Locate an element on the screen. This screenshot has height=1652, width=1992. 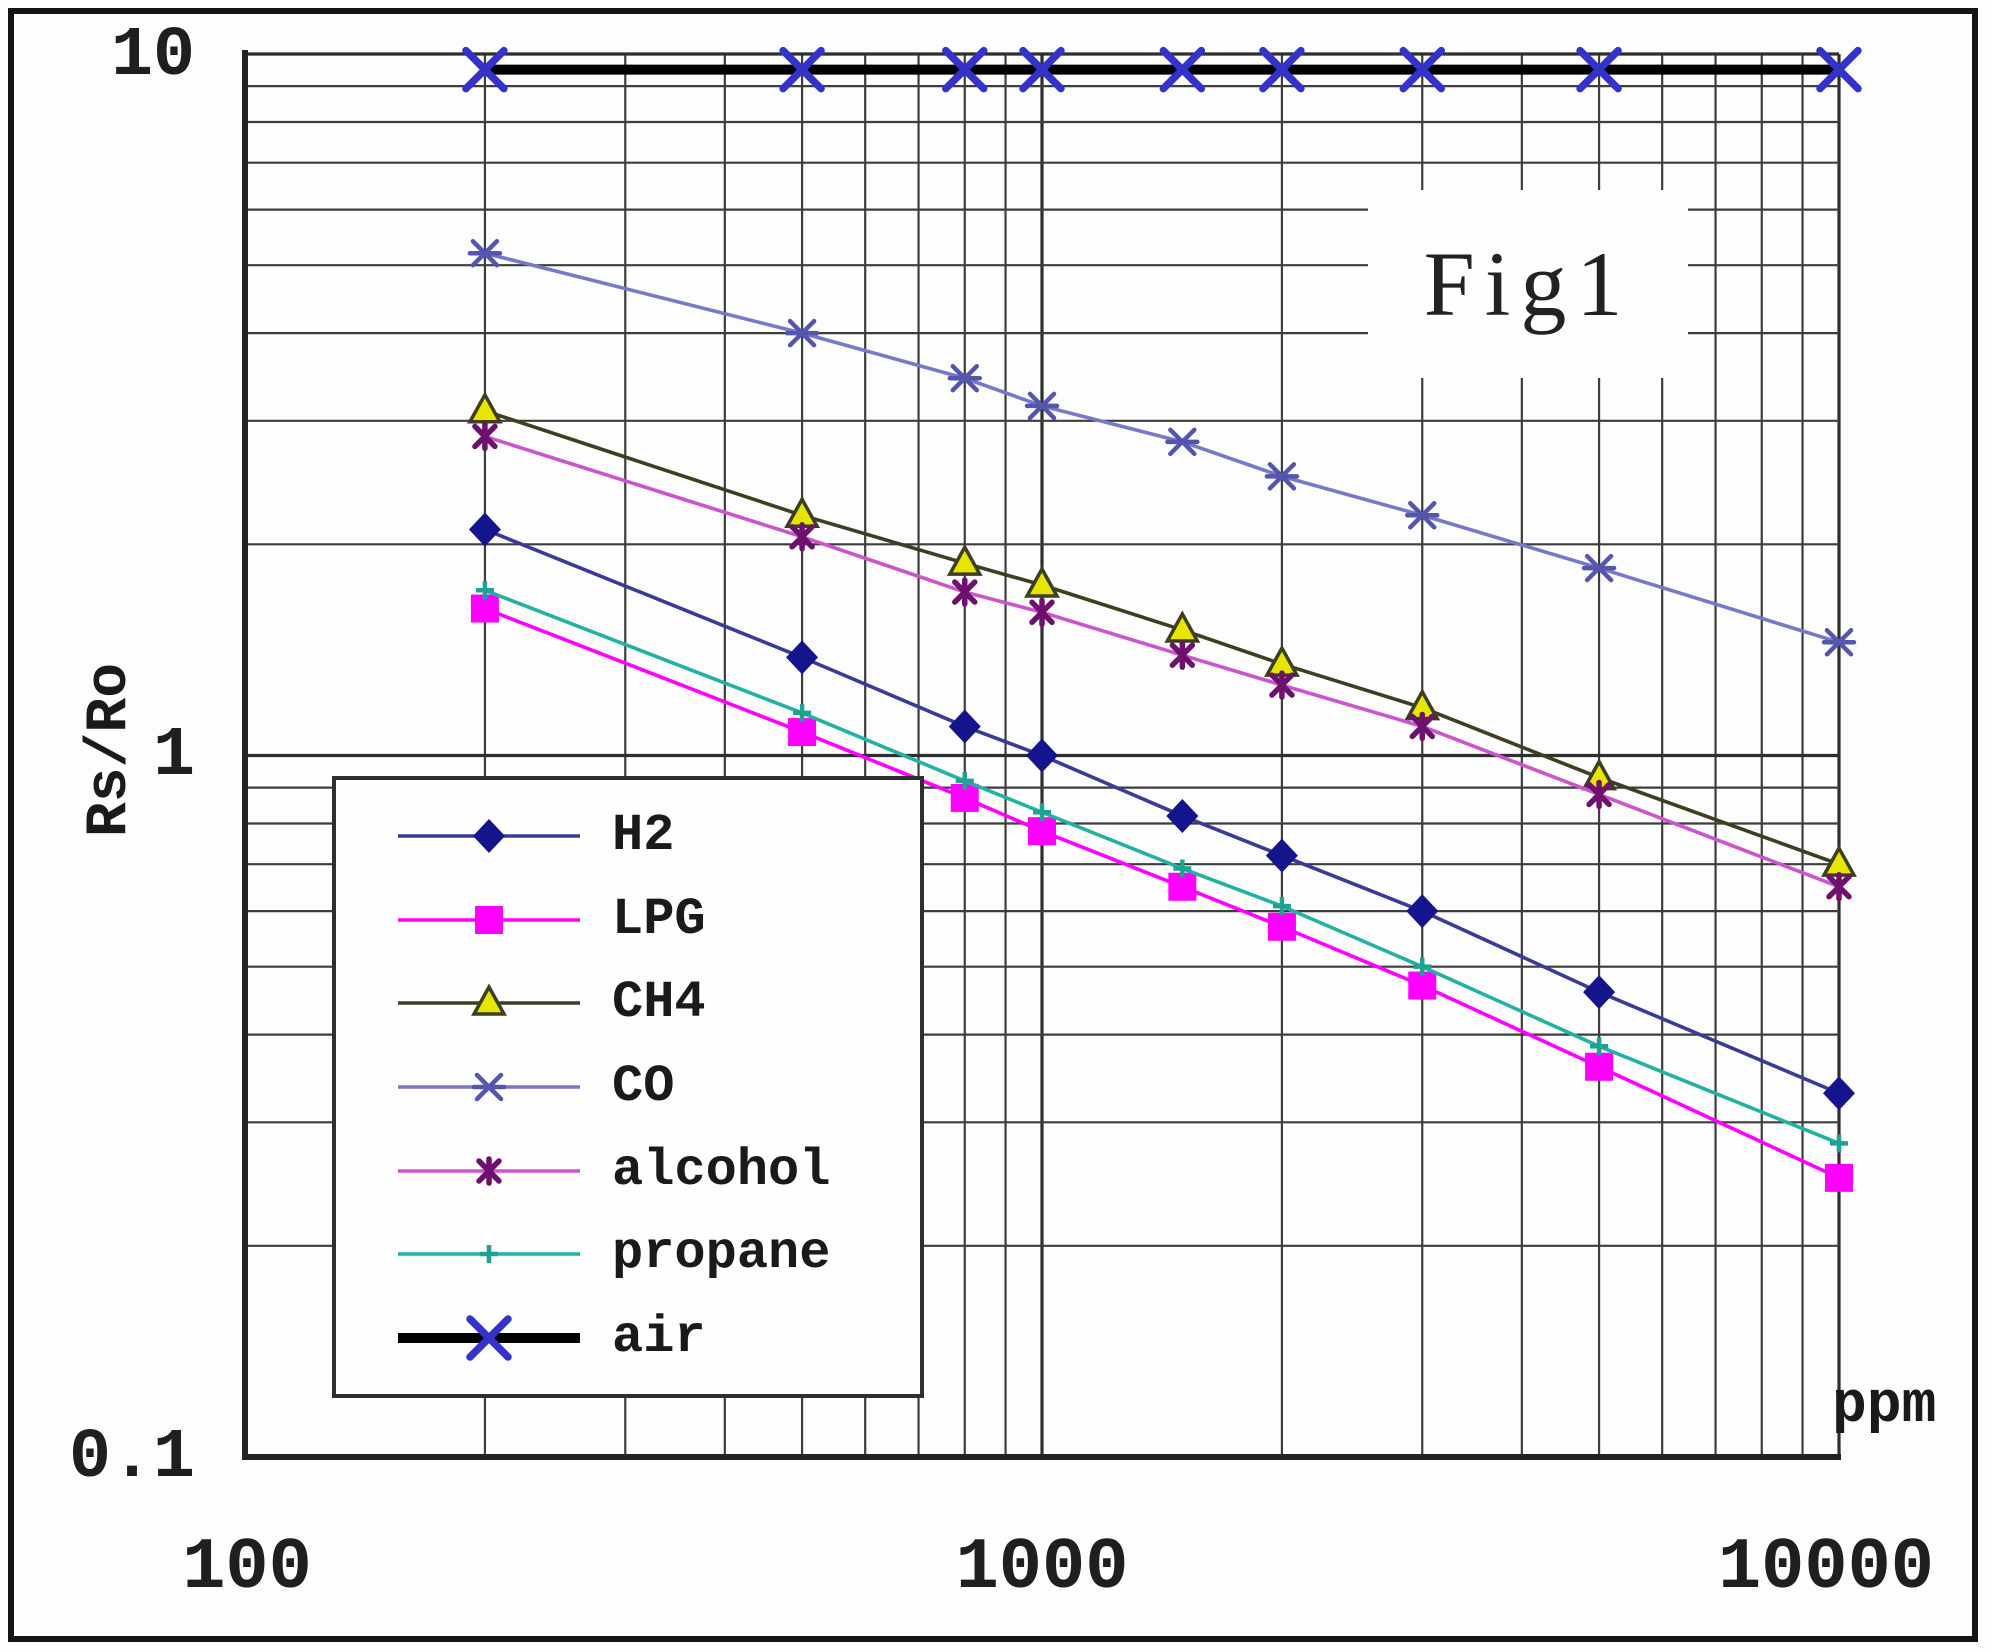
series-air is located at coordinates (1162, 69).